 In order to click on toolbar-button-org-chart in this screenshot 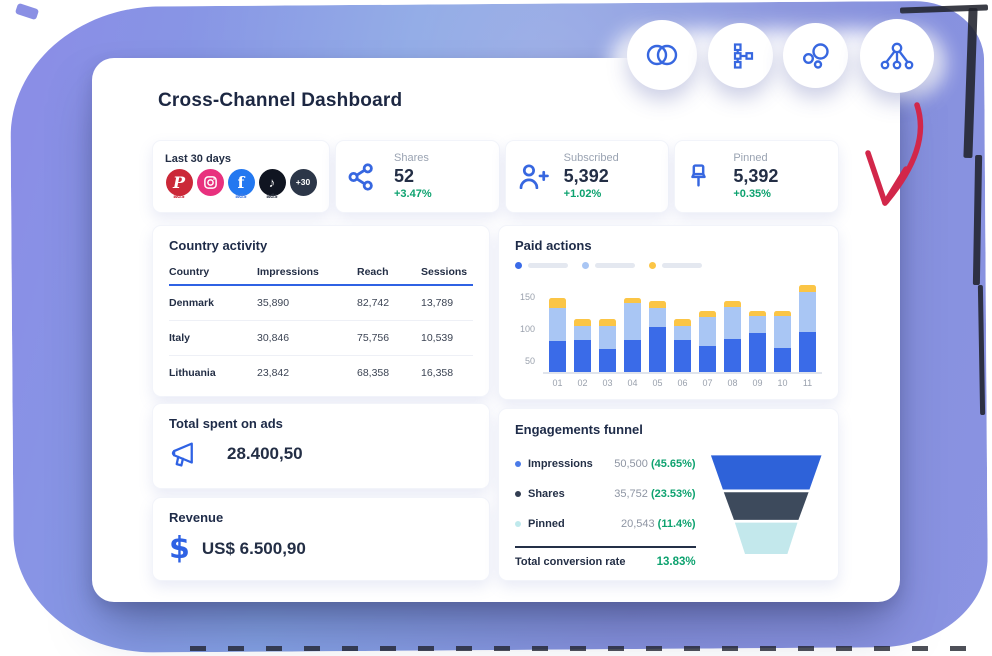, I will do `click(740, 55)`.